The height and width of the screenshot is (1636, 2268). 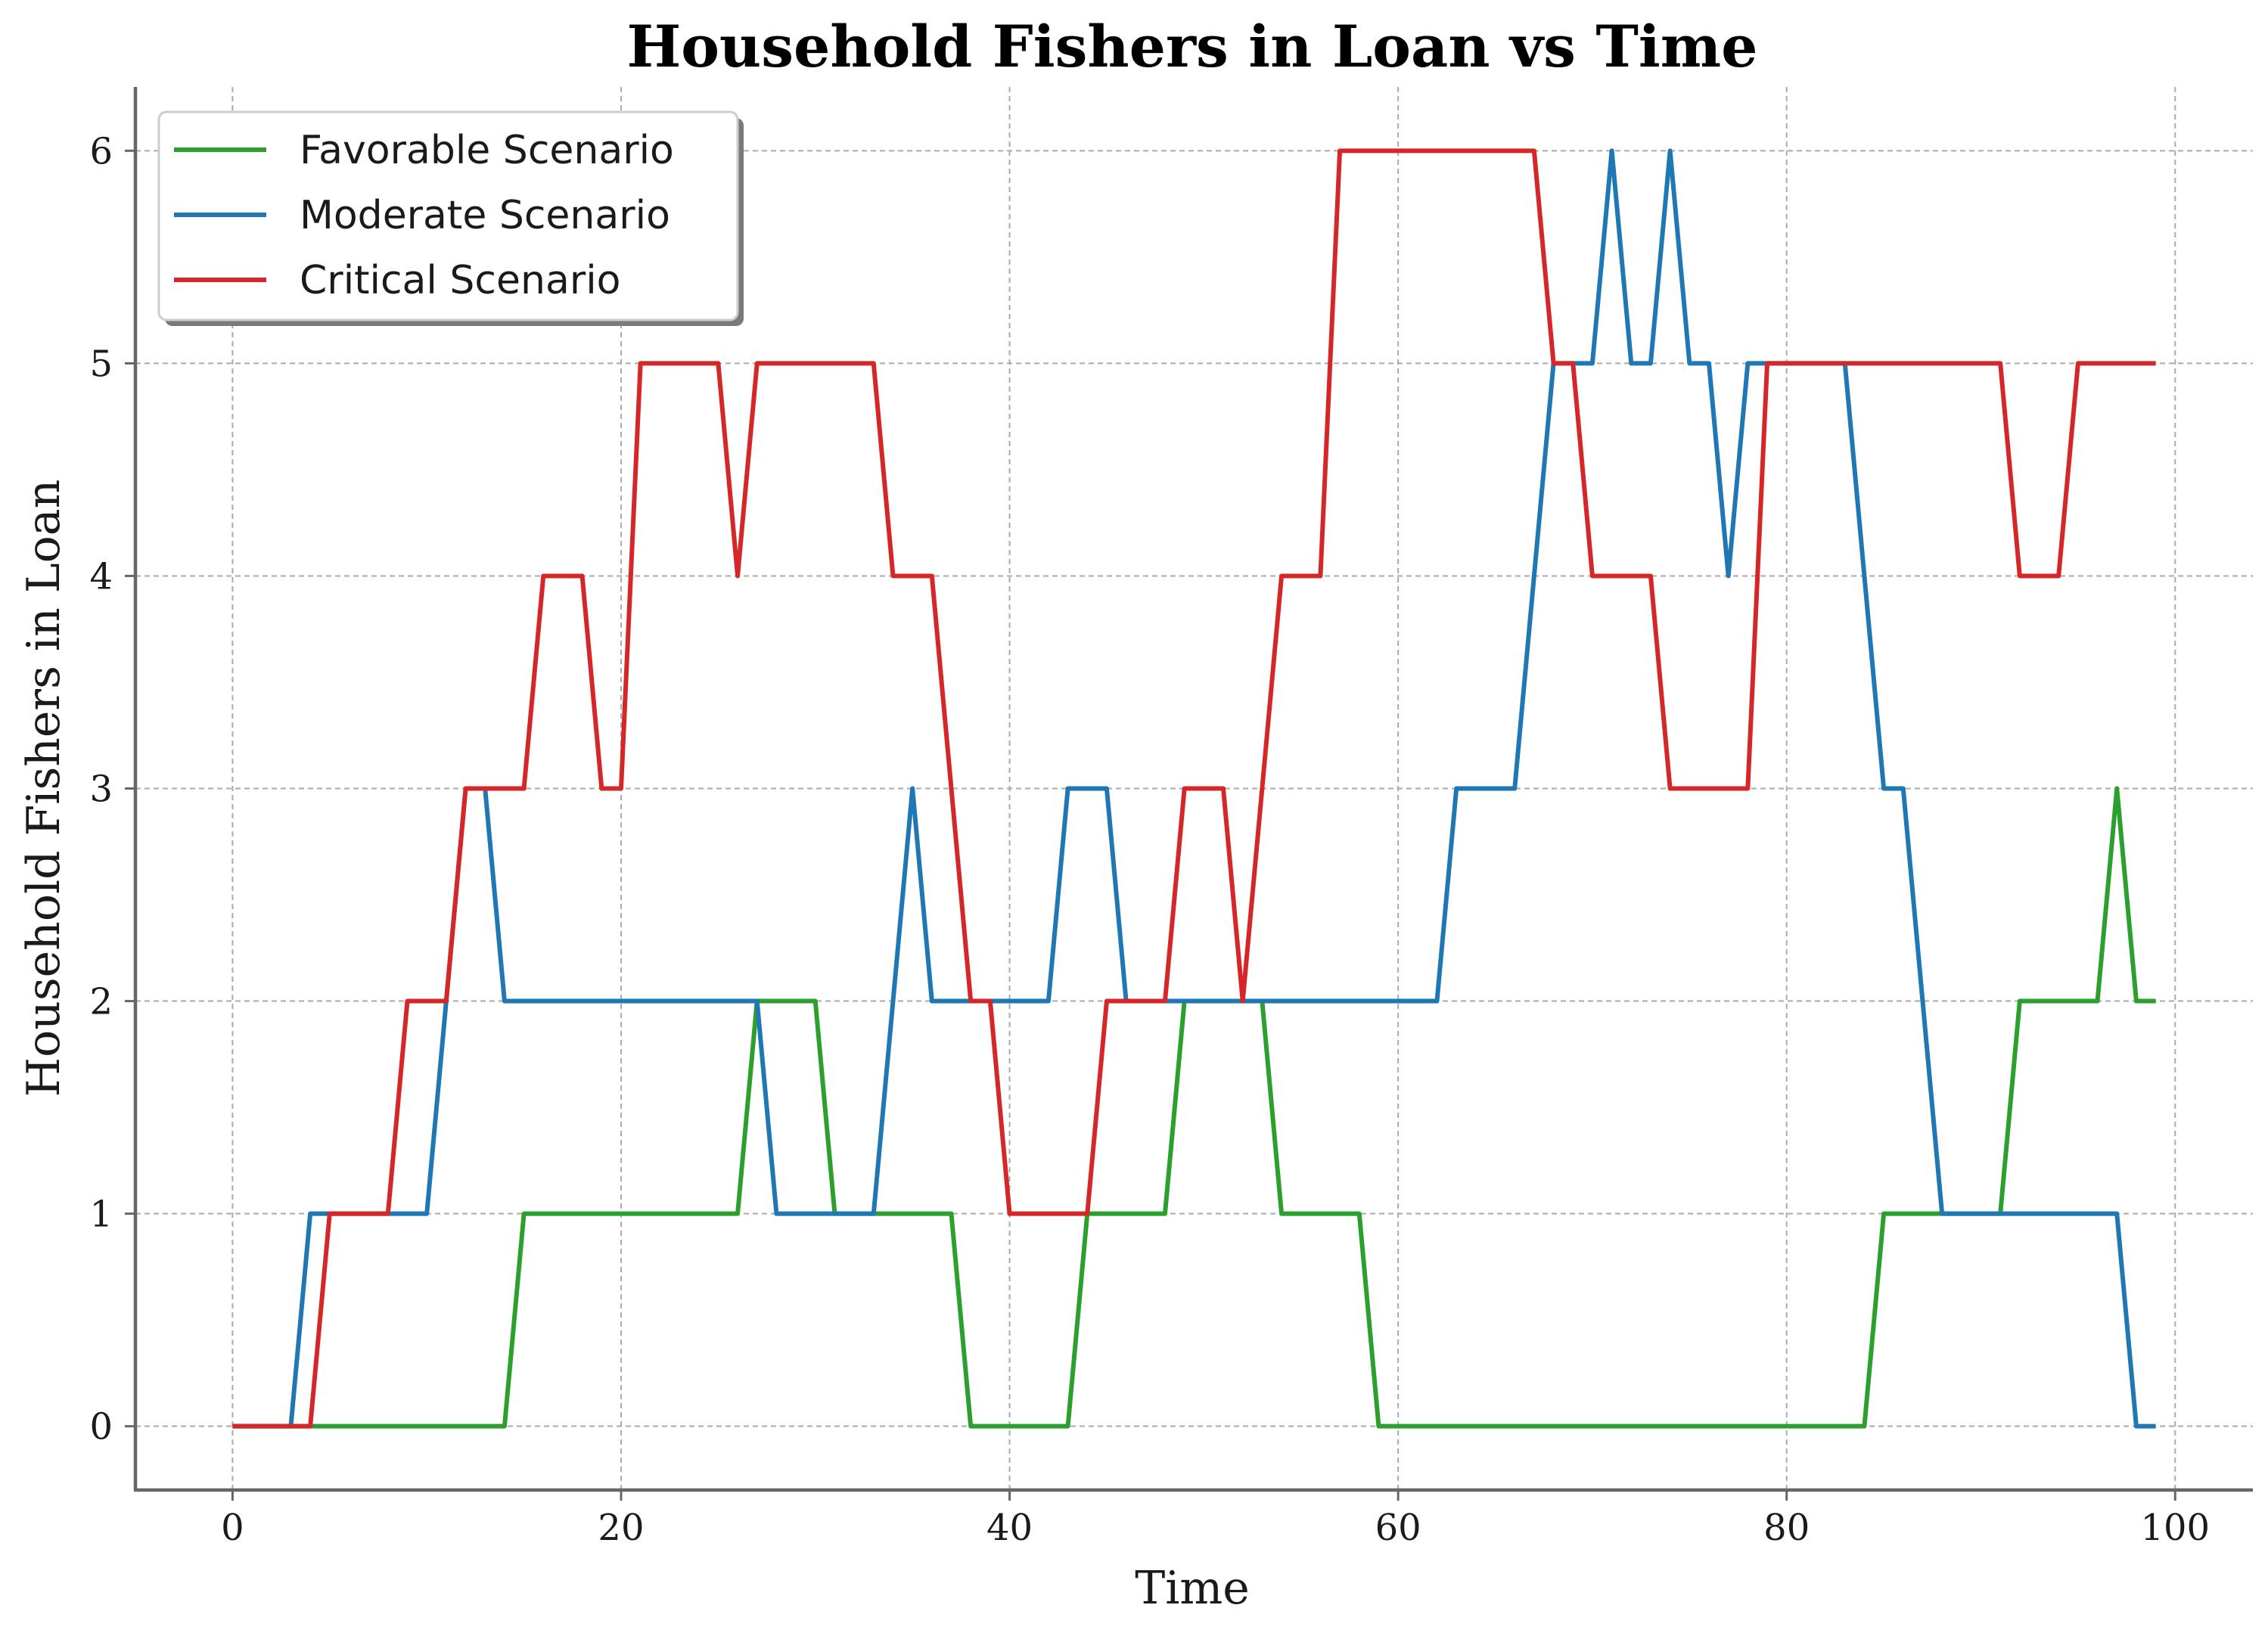 I want to click on legend-label-3: Critical Scenario, so click(x=460, y=280).